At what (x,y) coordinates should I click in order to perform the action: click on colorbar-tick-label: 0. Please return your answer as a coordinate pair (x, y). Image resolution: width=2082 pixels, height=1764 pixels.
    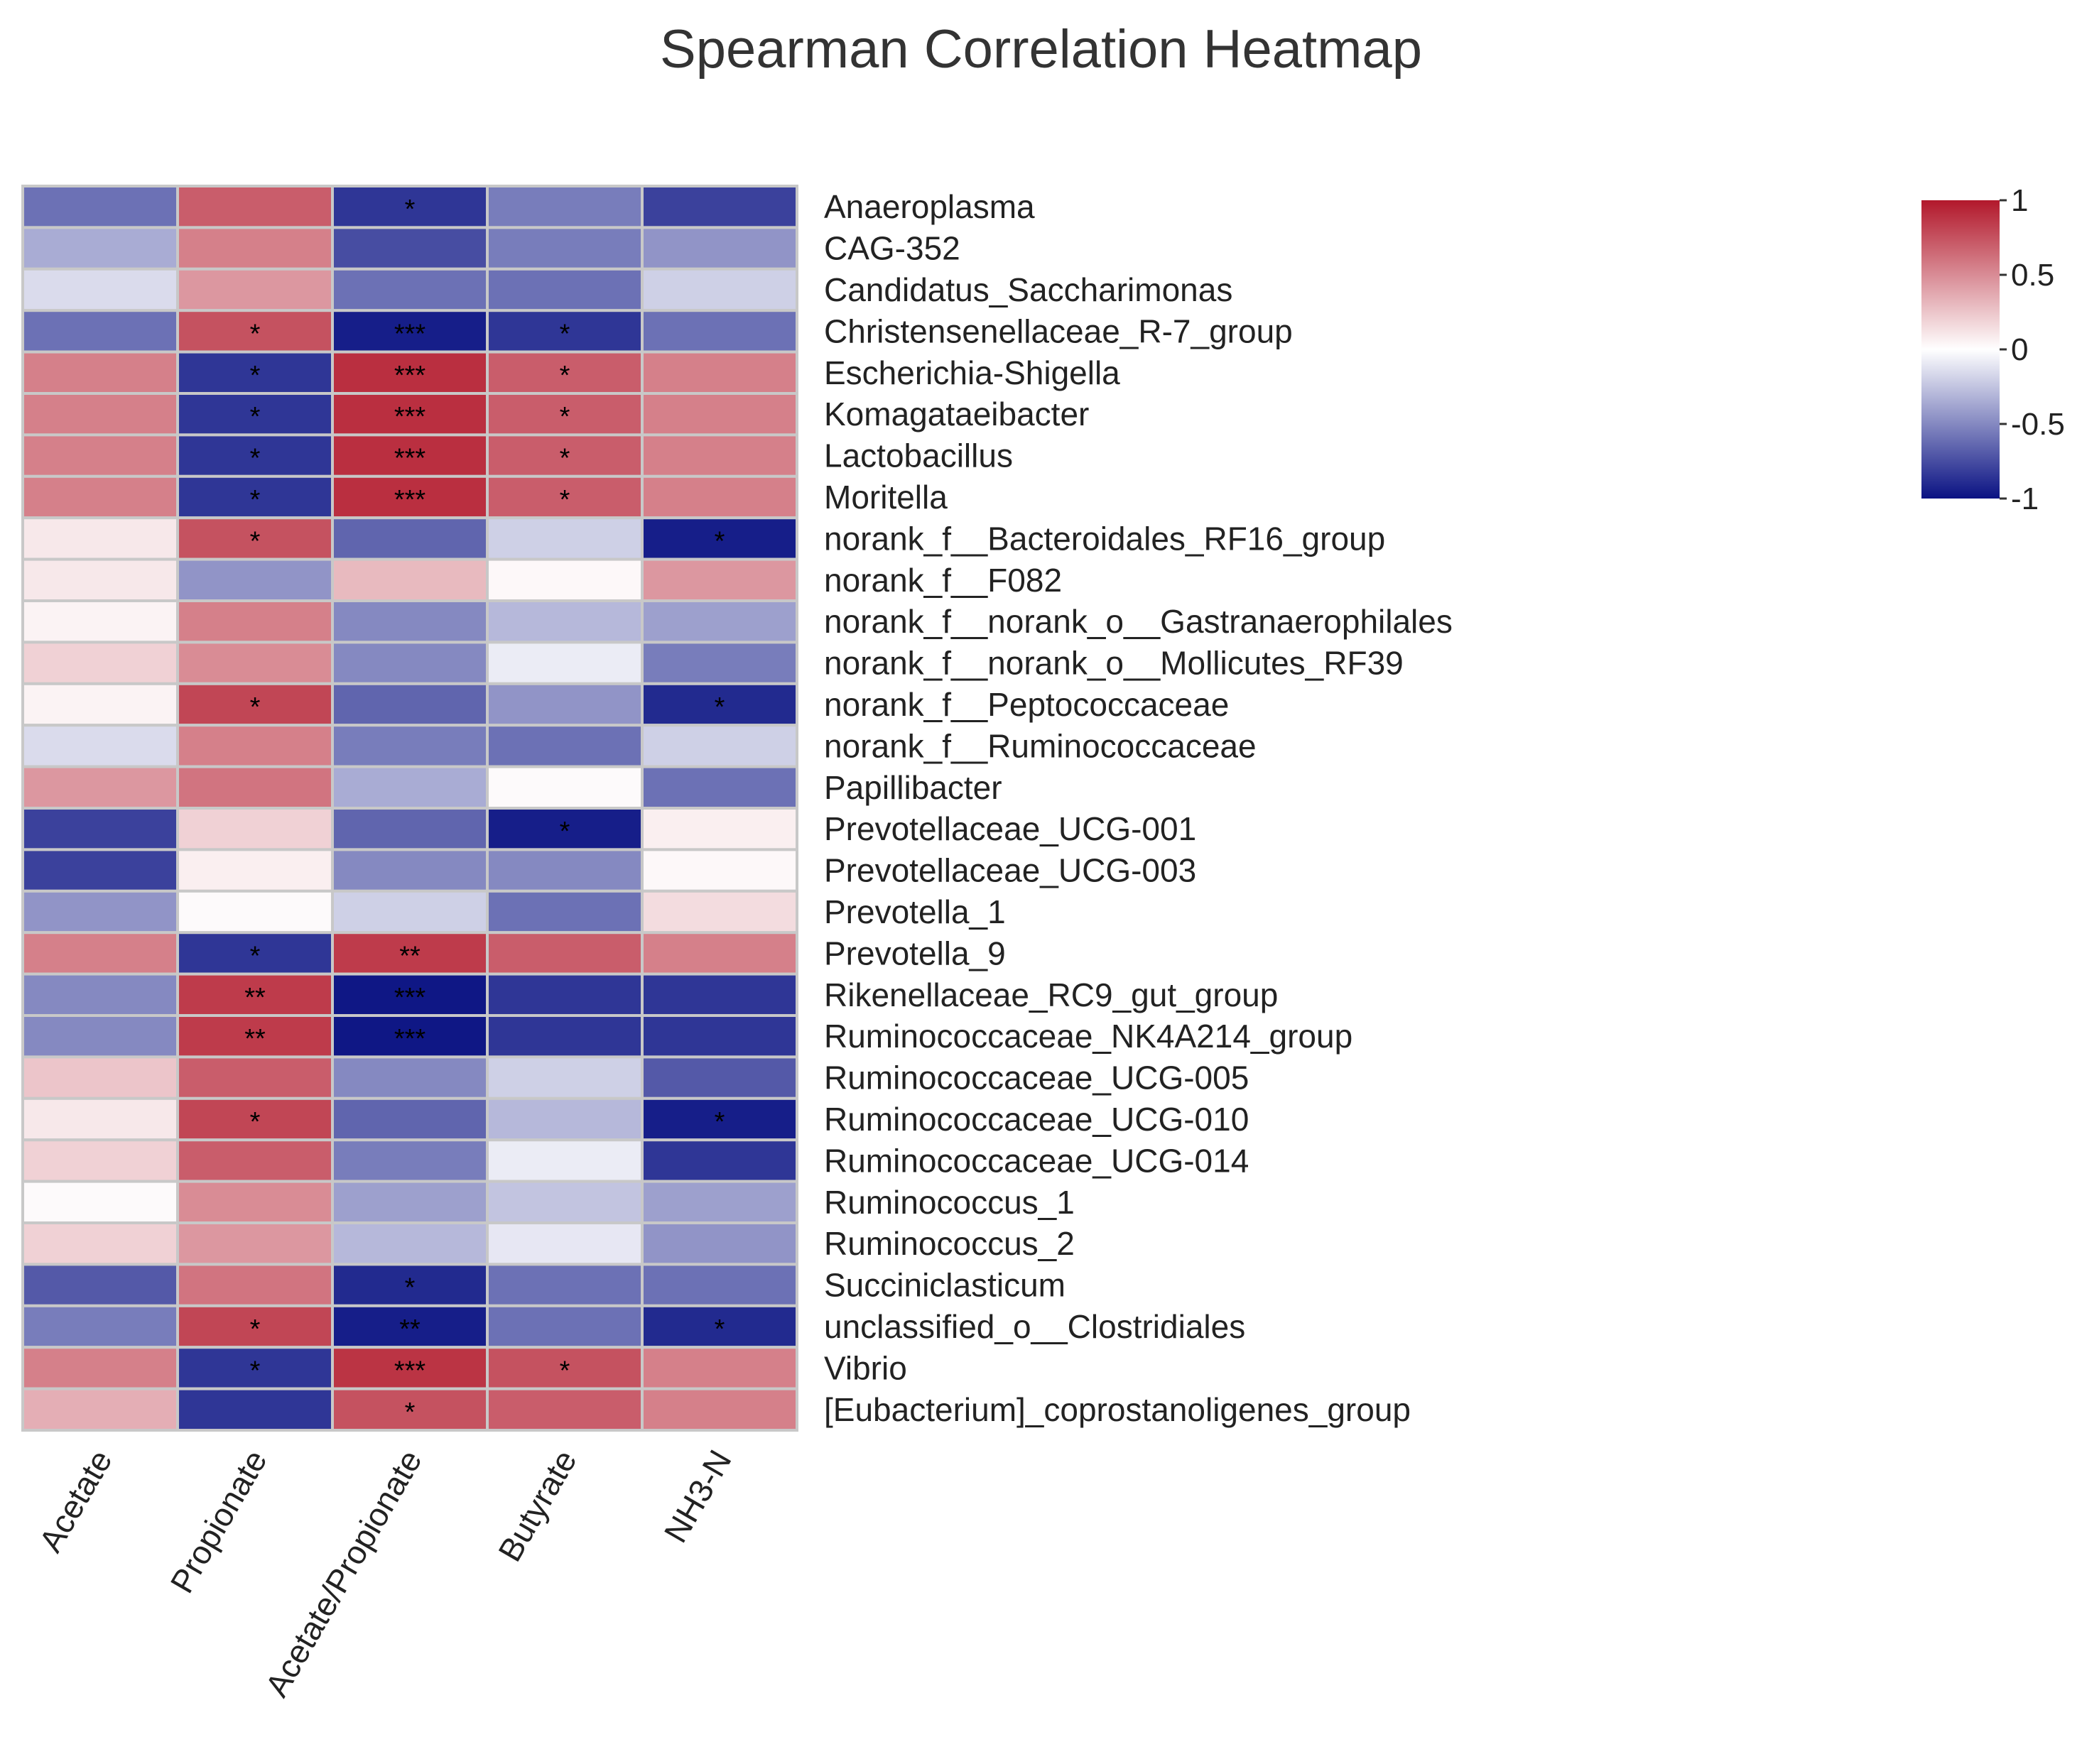
    Looking at the image, I should click on (2019, 350).